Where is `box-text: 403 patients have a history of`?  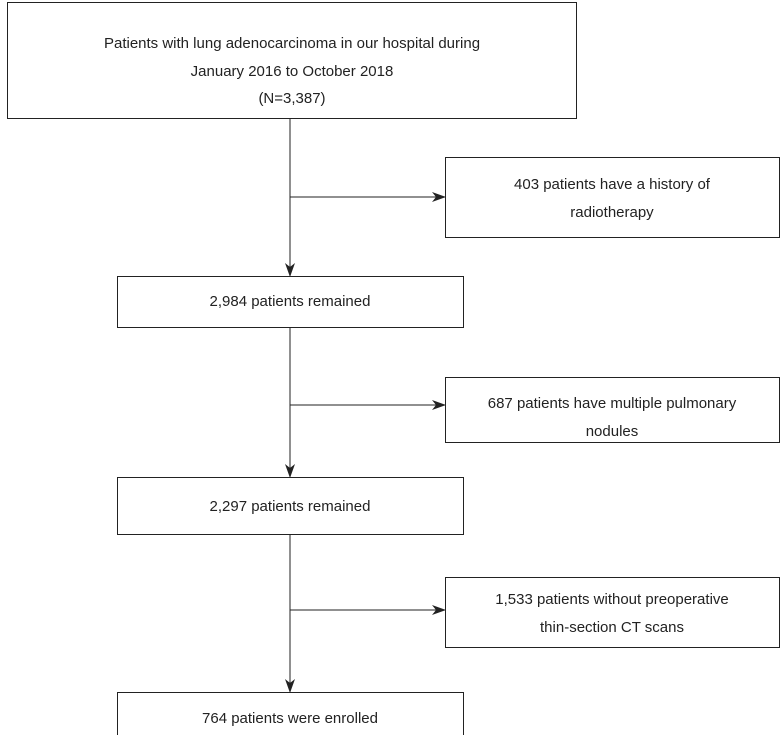 box-text: 403 patients have a history of is located at coordinates (612, 184).